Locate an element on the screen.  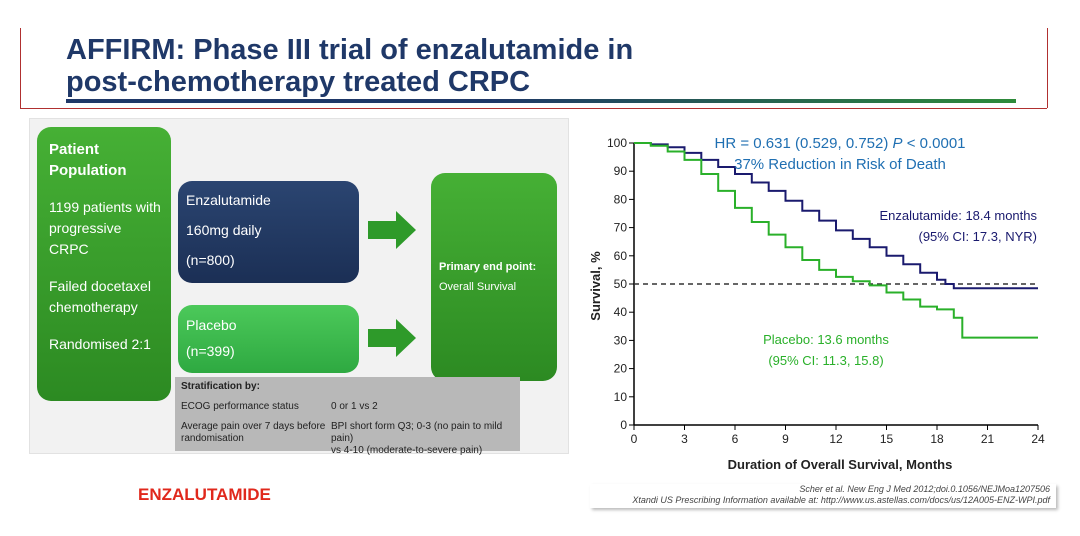
population-text-1-line-3: CRPC is located at coordinates (69, 249).